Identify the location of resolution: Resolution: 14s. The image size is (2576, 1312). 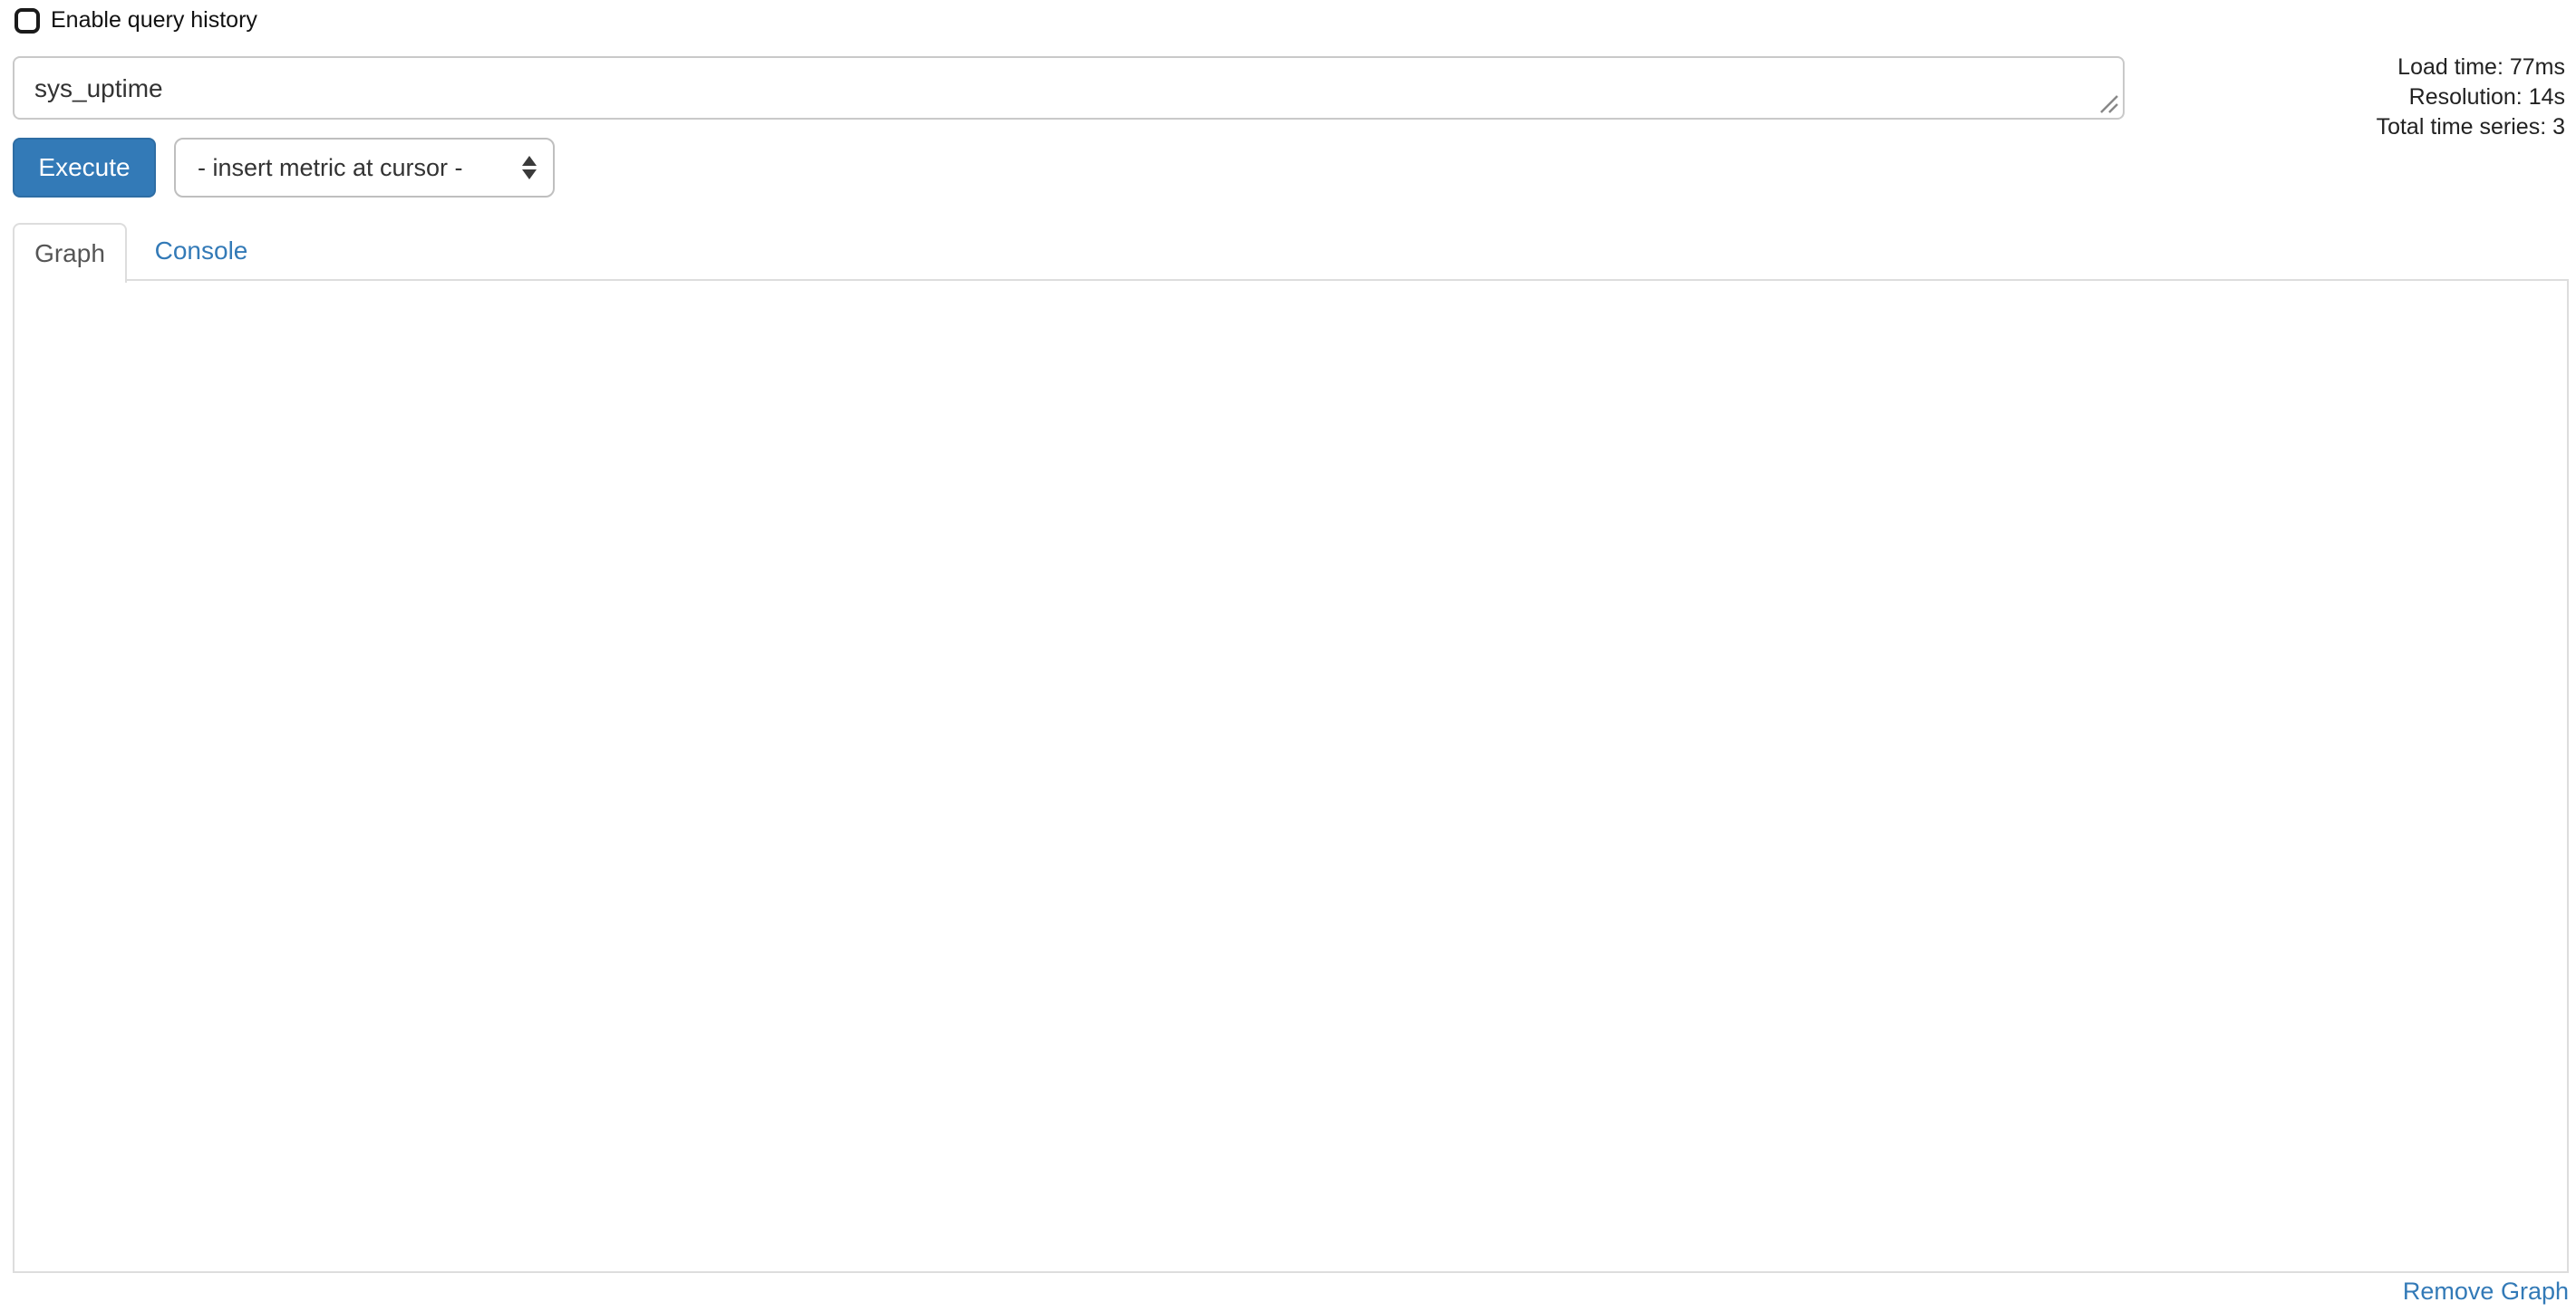
(2486, 97).